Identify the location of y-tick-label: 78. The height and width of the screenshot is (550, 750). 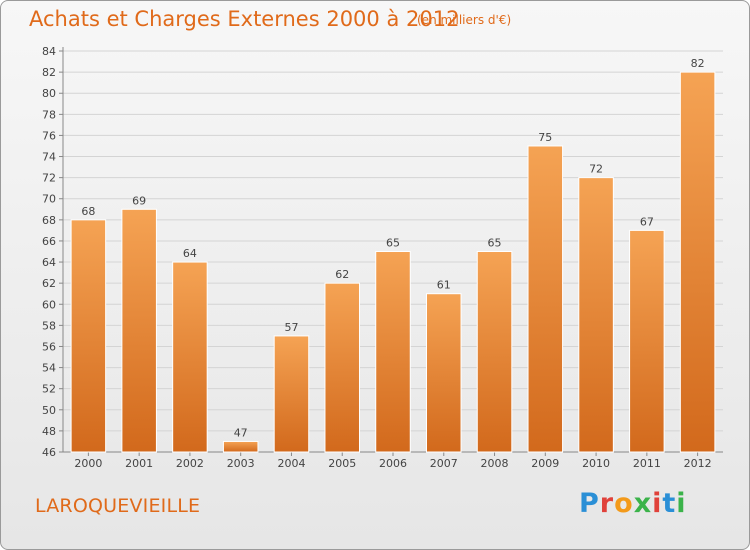
(49, 114).